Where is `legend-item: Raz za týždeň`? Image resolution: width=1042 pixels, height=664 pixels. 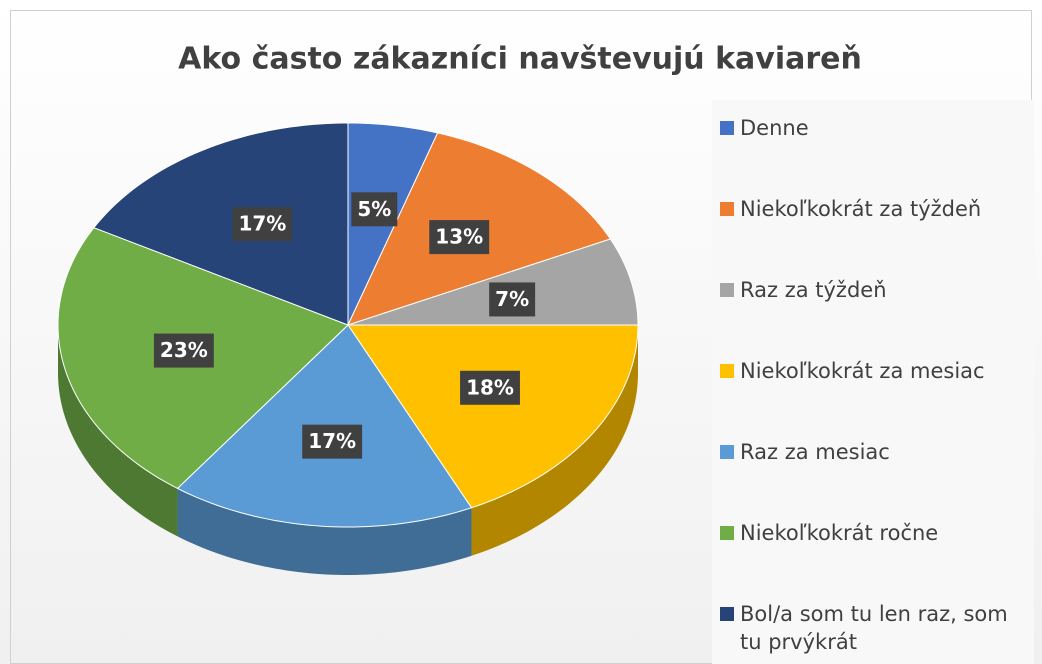 legend-item: Raz za týždeň is located at coordinates (875, 290).